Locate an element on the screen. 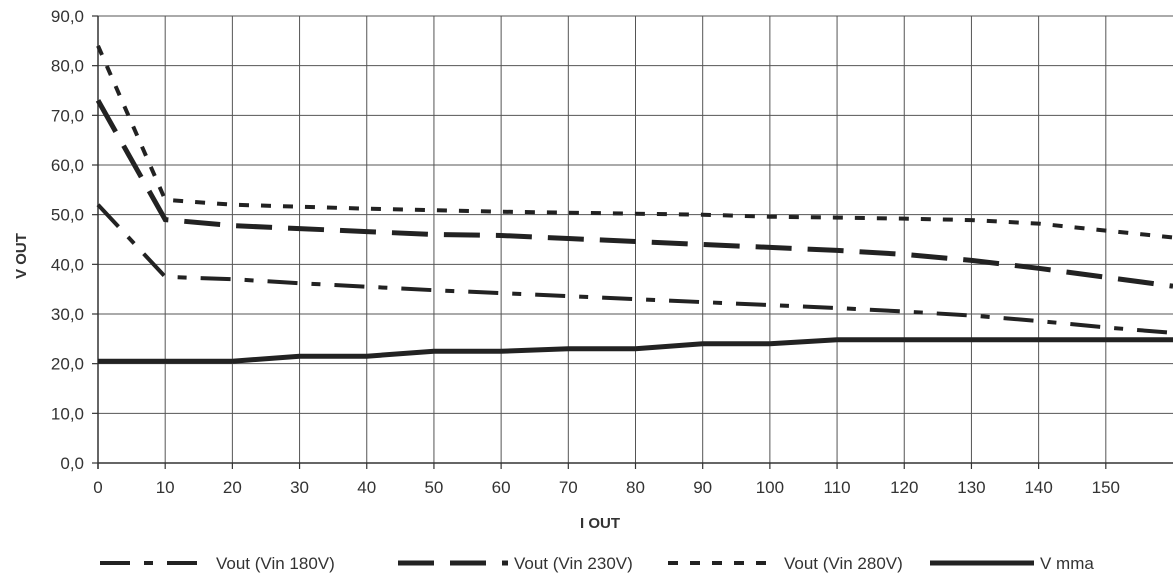  x-tick-label: 150 is located at coordinates (1106, 487).